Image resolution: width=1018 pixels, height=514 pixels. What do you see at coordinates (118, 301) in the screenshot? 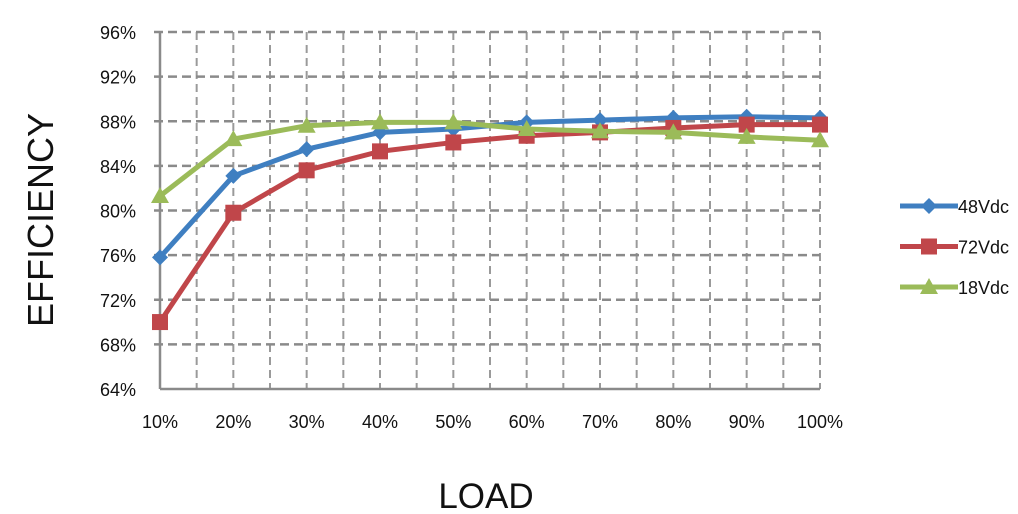
I see `y-tick-label: 72%` at bounding box center [118, 301].